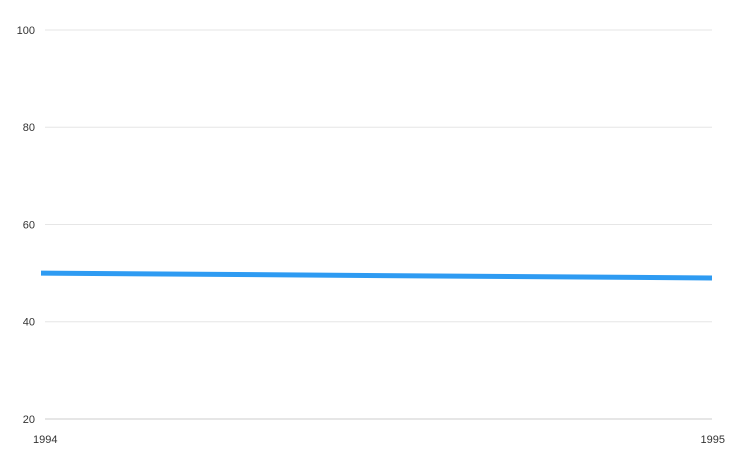 The width and height of the screenshot is (736, 457). What do you see at coordinates (29, 420) in the screenshot?
I see `y-tick-label: 20` at bounding box center [29, 420].